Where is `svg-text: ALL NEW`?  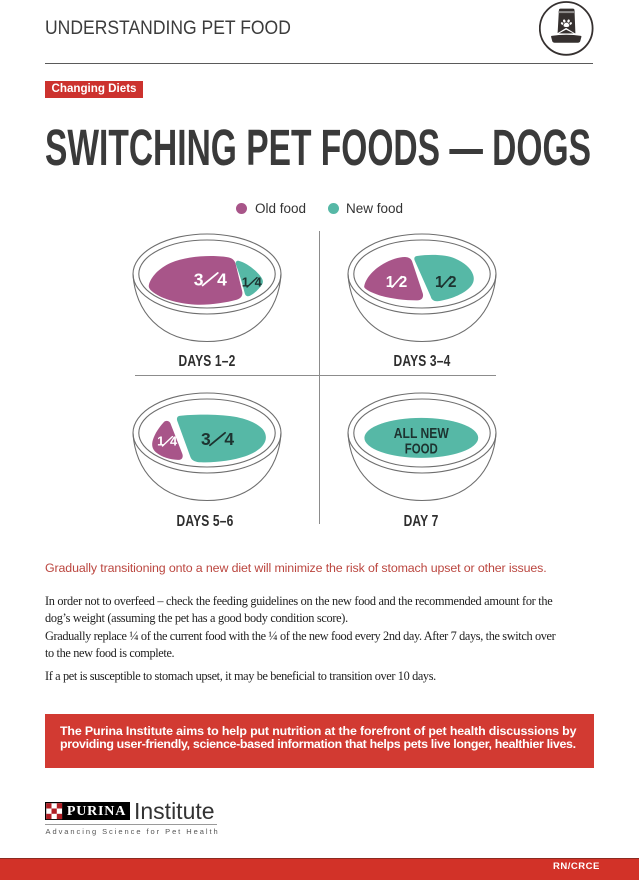
svg-text: ALL NEW is located at coordinates (421, 433).